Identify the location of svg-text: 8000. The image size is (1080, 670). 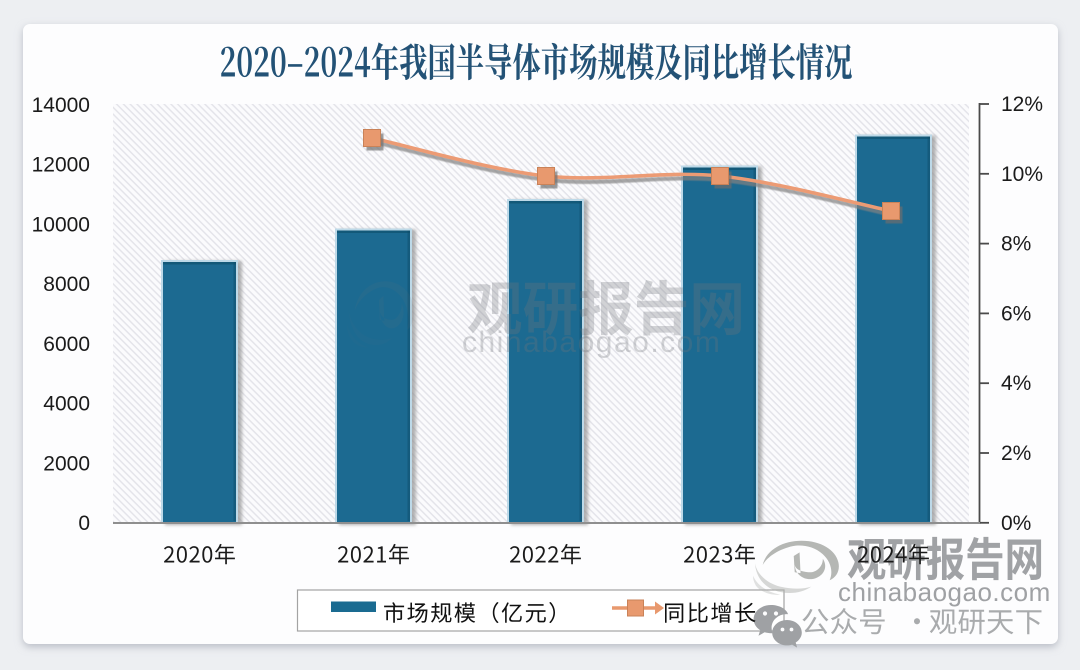
(66, 284).